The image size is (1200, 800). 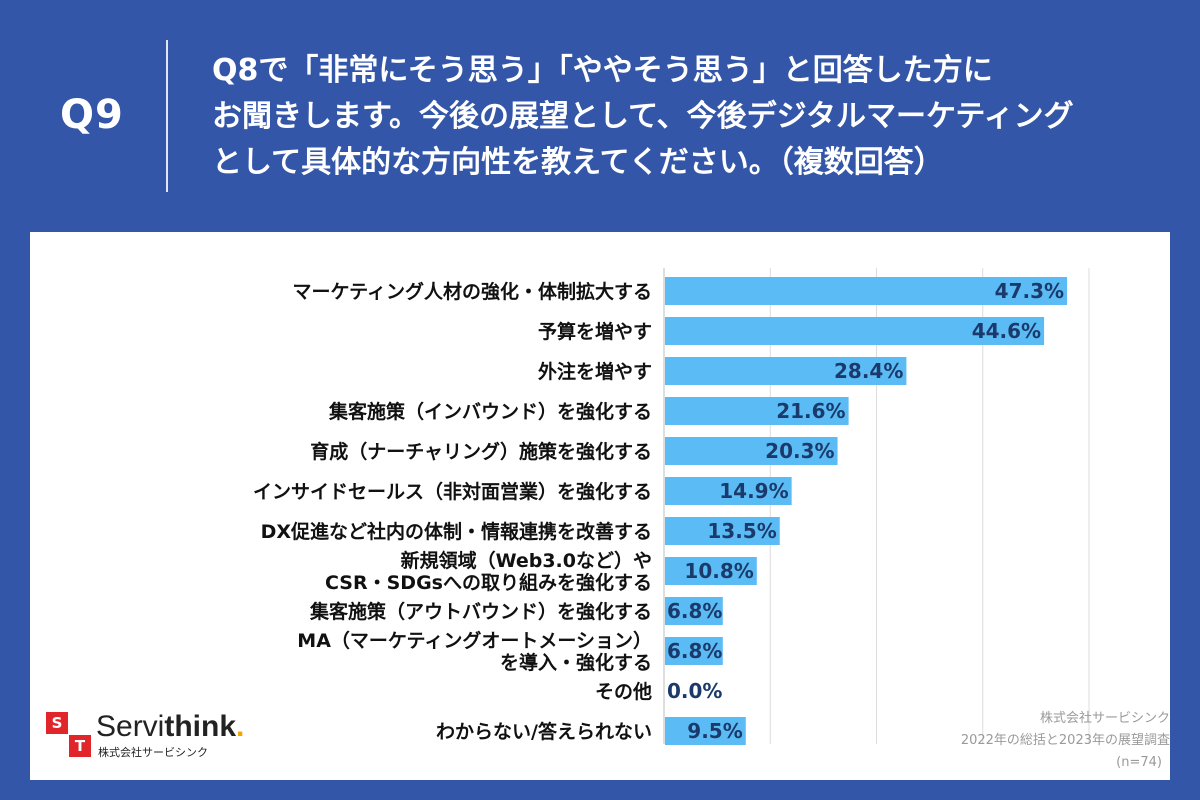 What do you see at coordinates (200, 726) in the screenshot?
I see `logo-name-think: think` at bounding box center [200, 726].